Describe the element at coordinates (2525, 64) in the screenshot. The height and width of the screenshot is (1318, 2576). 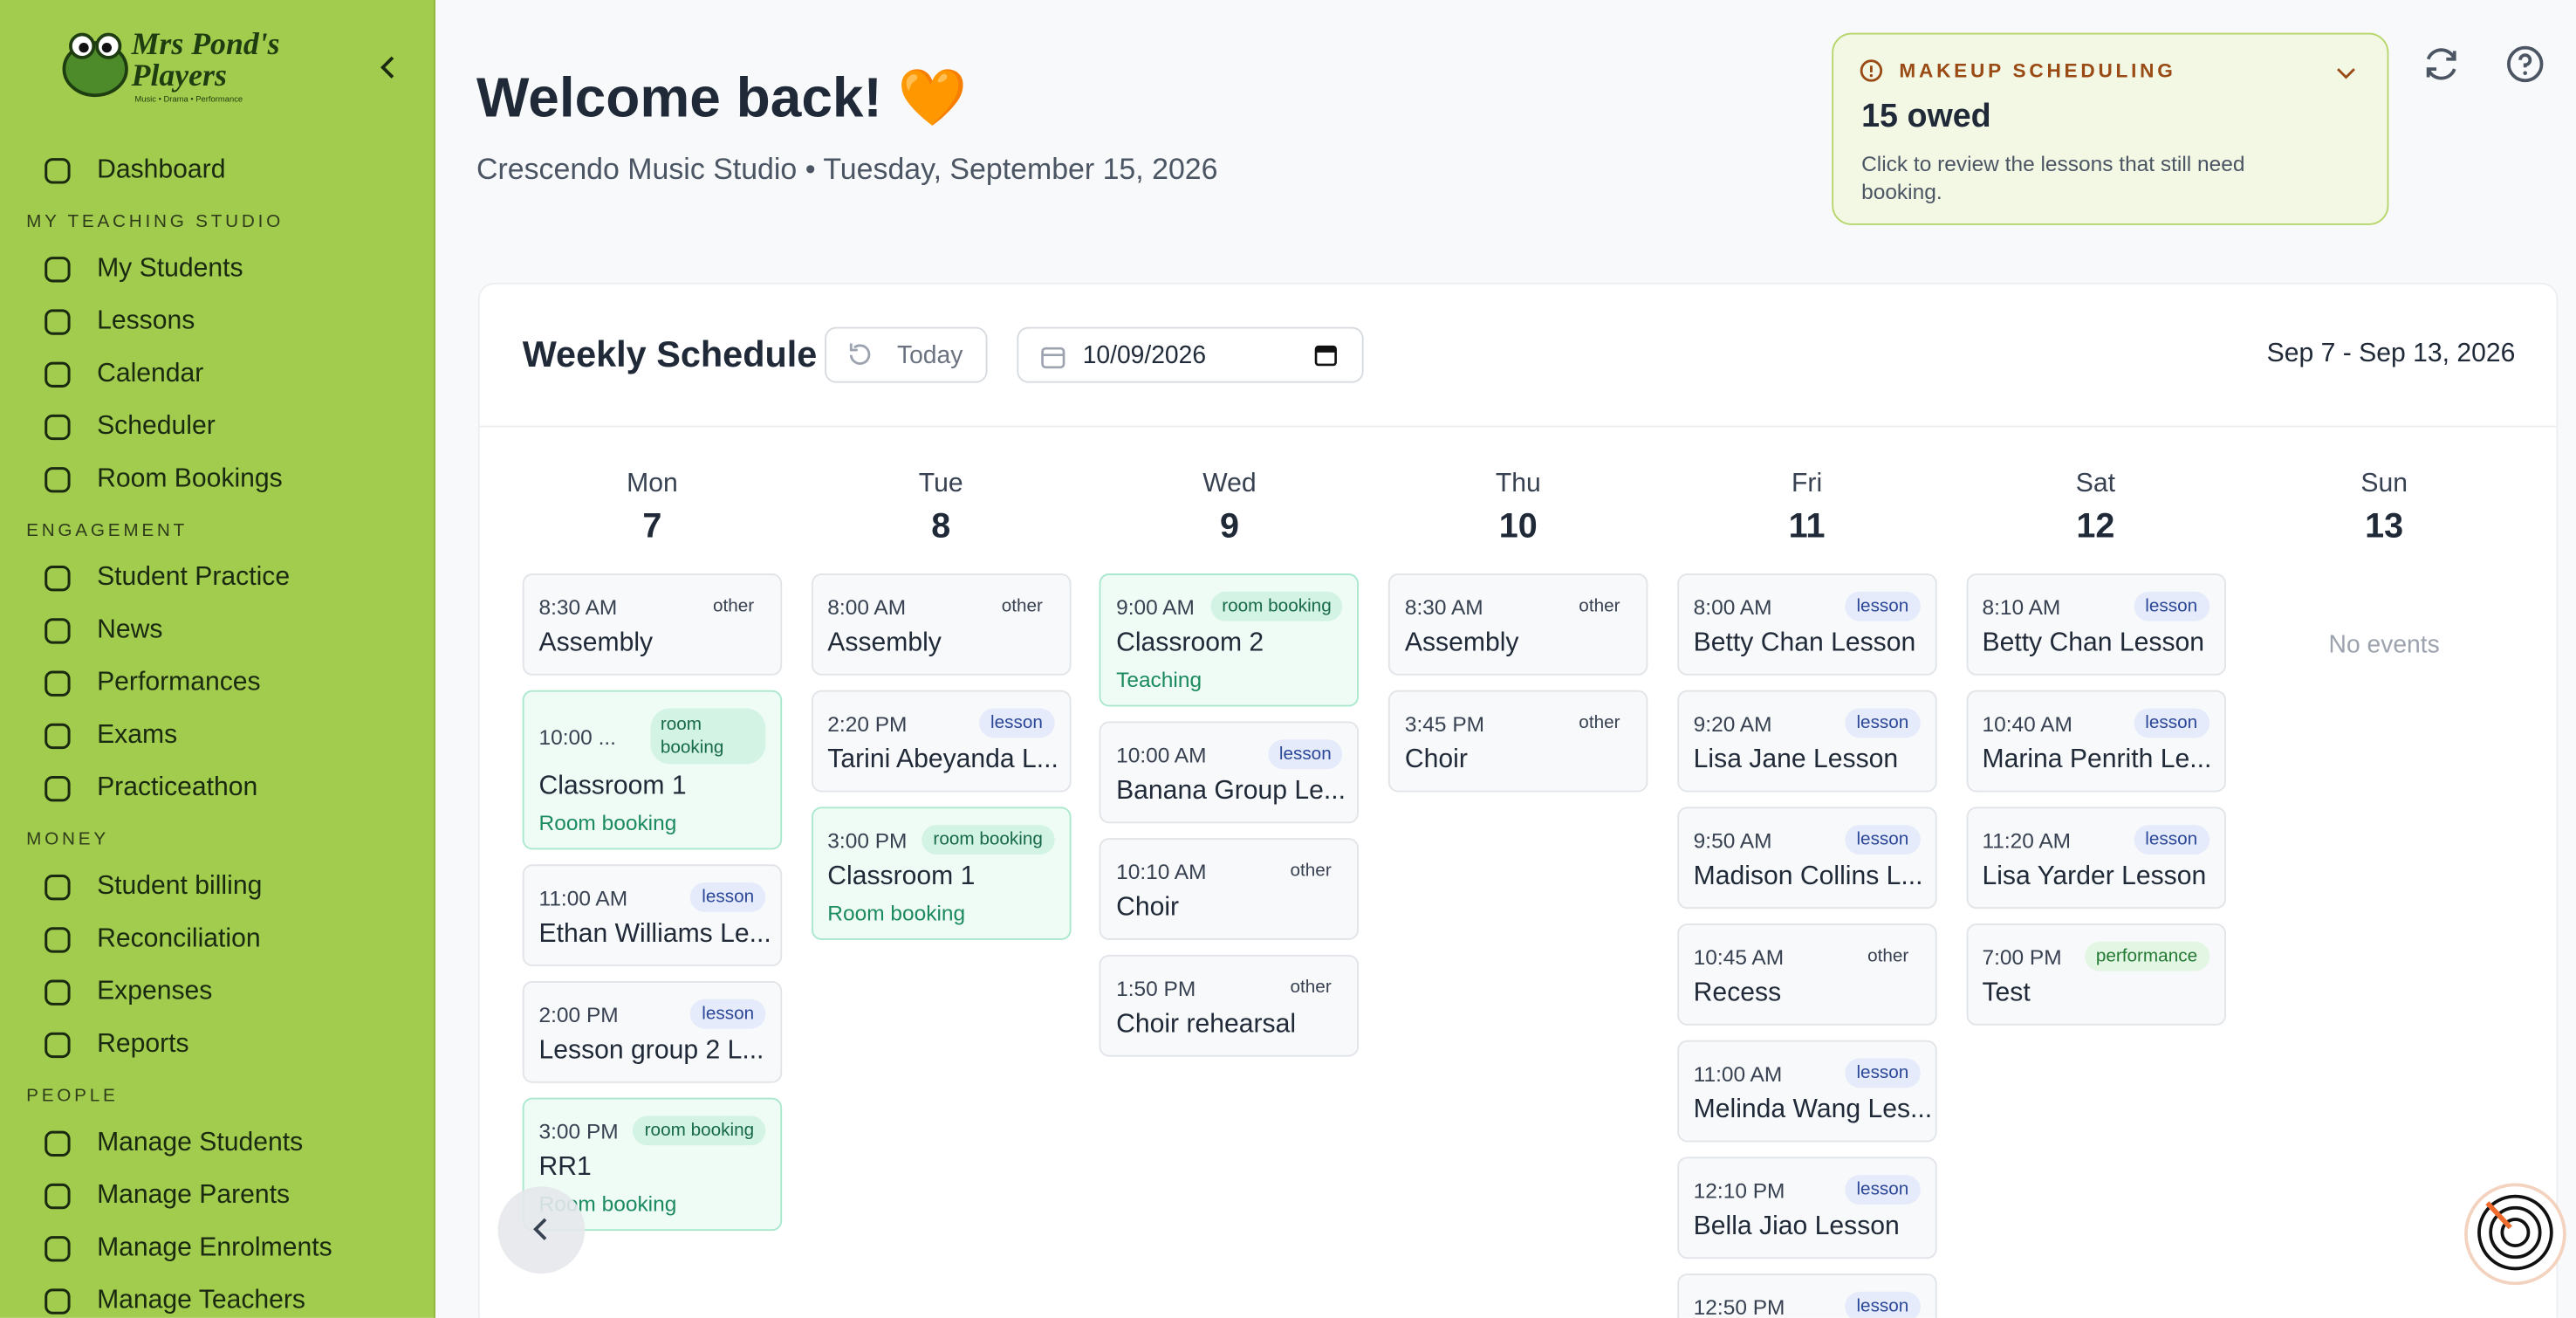
I see `help-button` at that location.